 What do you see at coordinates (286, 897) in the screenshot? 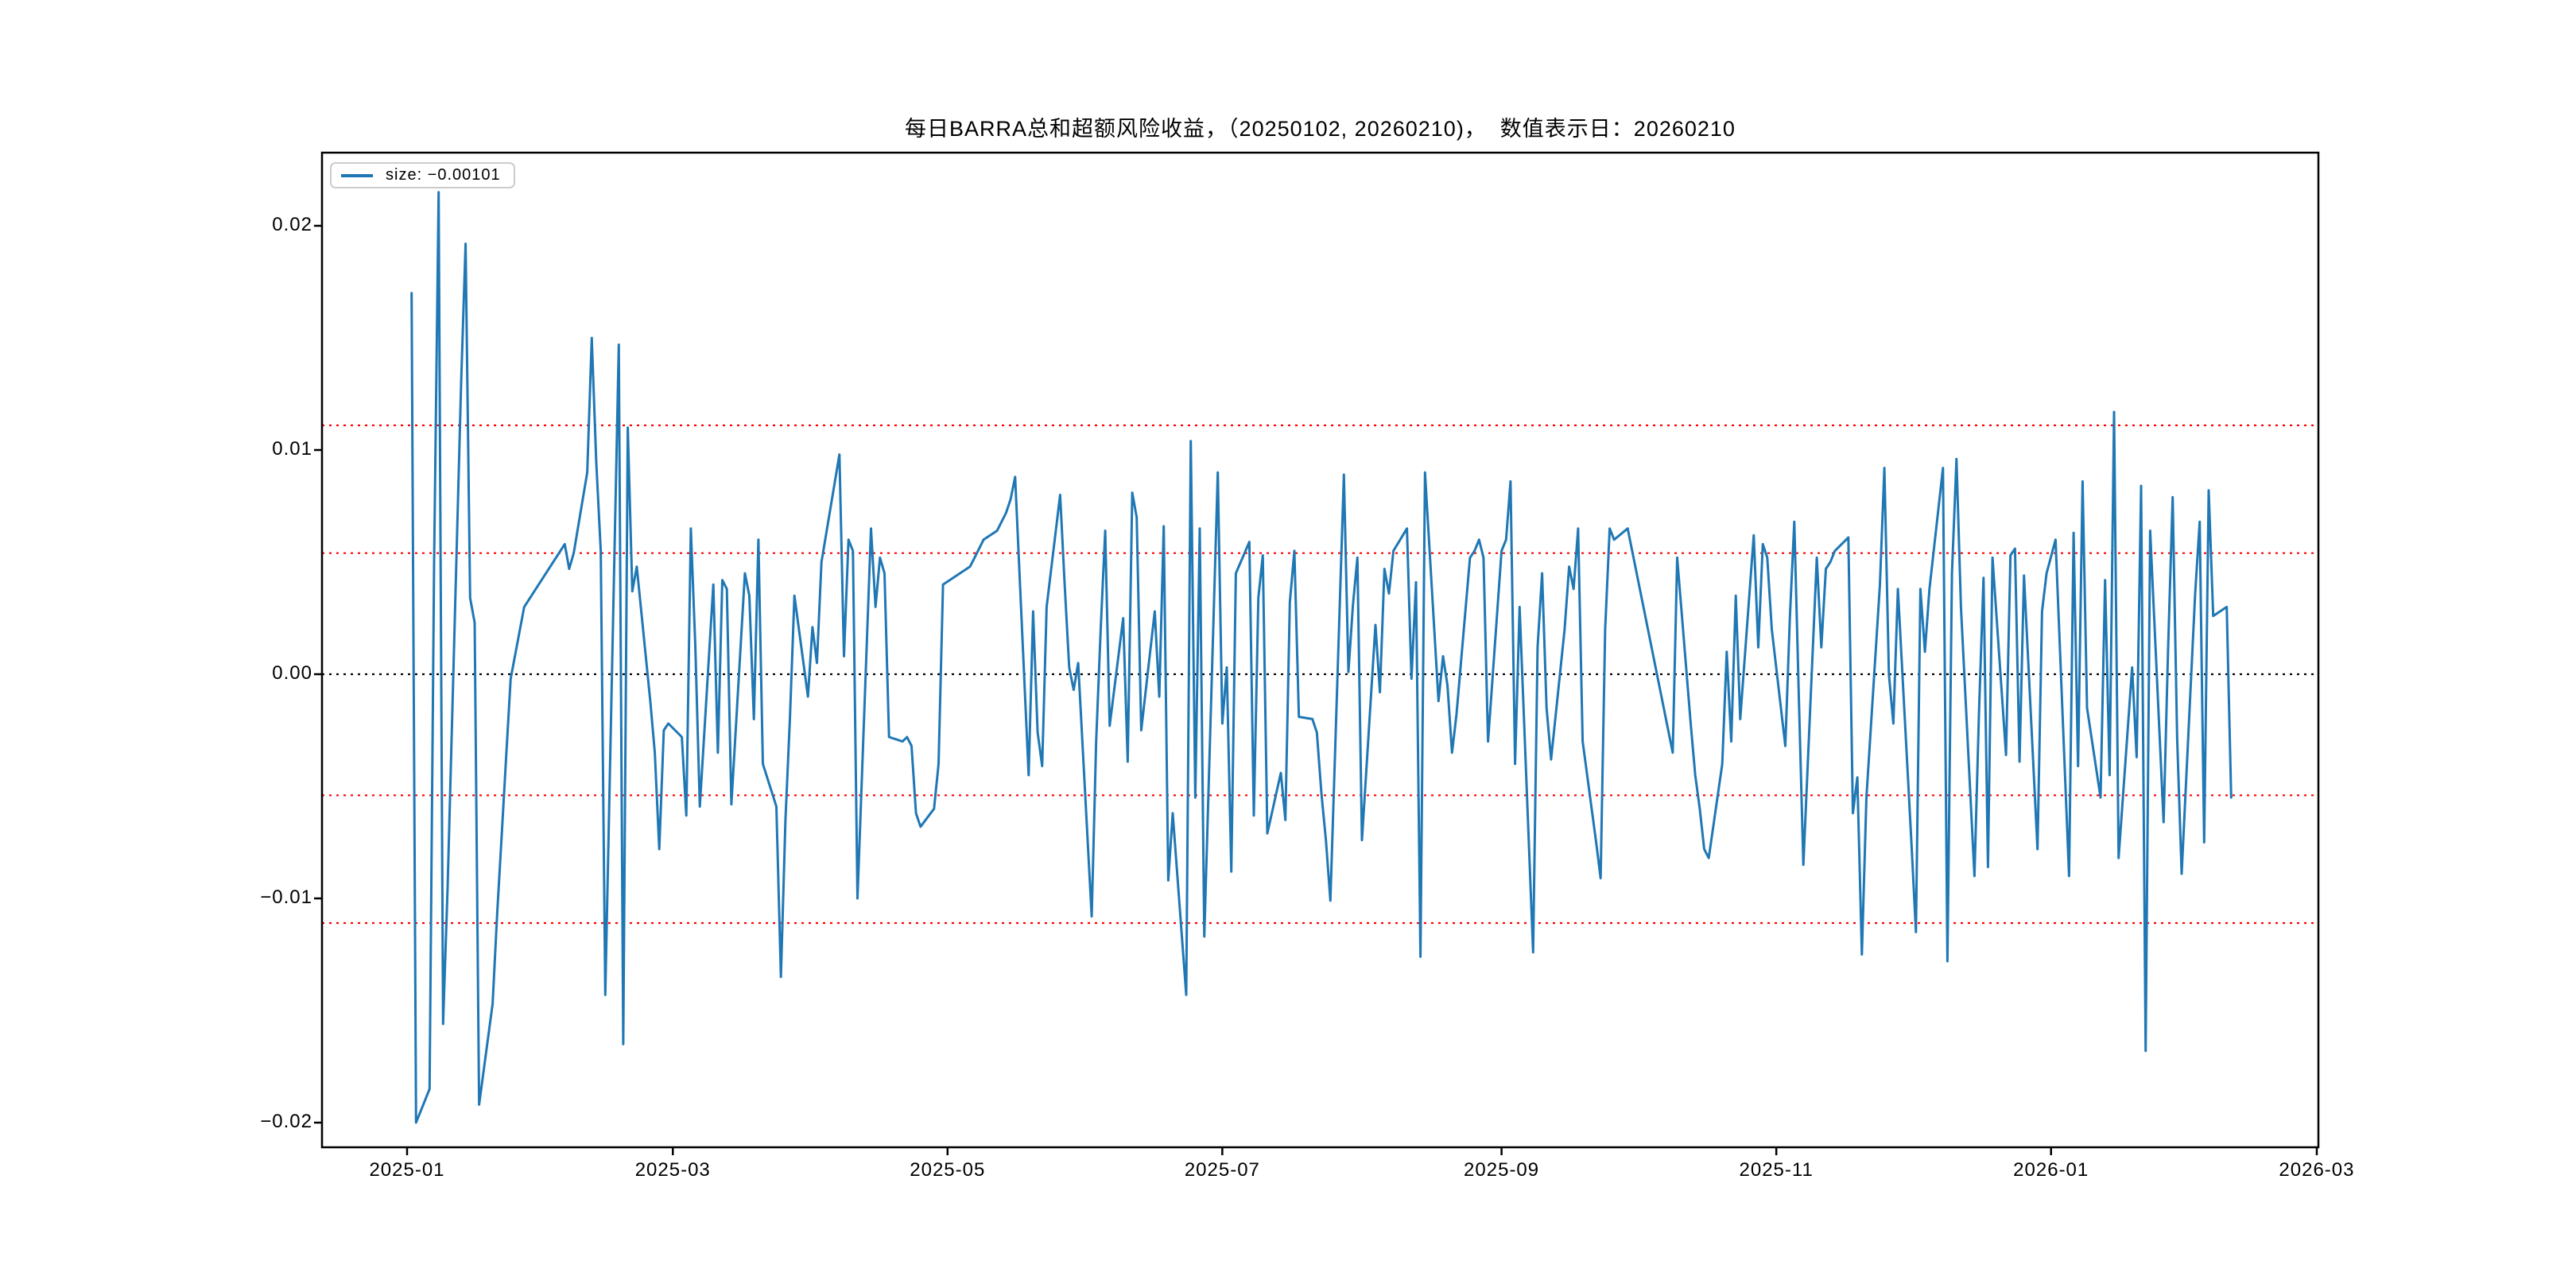
I see `y-tick-label: −0.01` at bounding box center [286, 897].